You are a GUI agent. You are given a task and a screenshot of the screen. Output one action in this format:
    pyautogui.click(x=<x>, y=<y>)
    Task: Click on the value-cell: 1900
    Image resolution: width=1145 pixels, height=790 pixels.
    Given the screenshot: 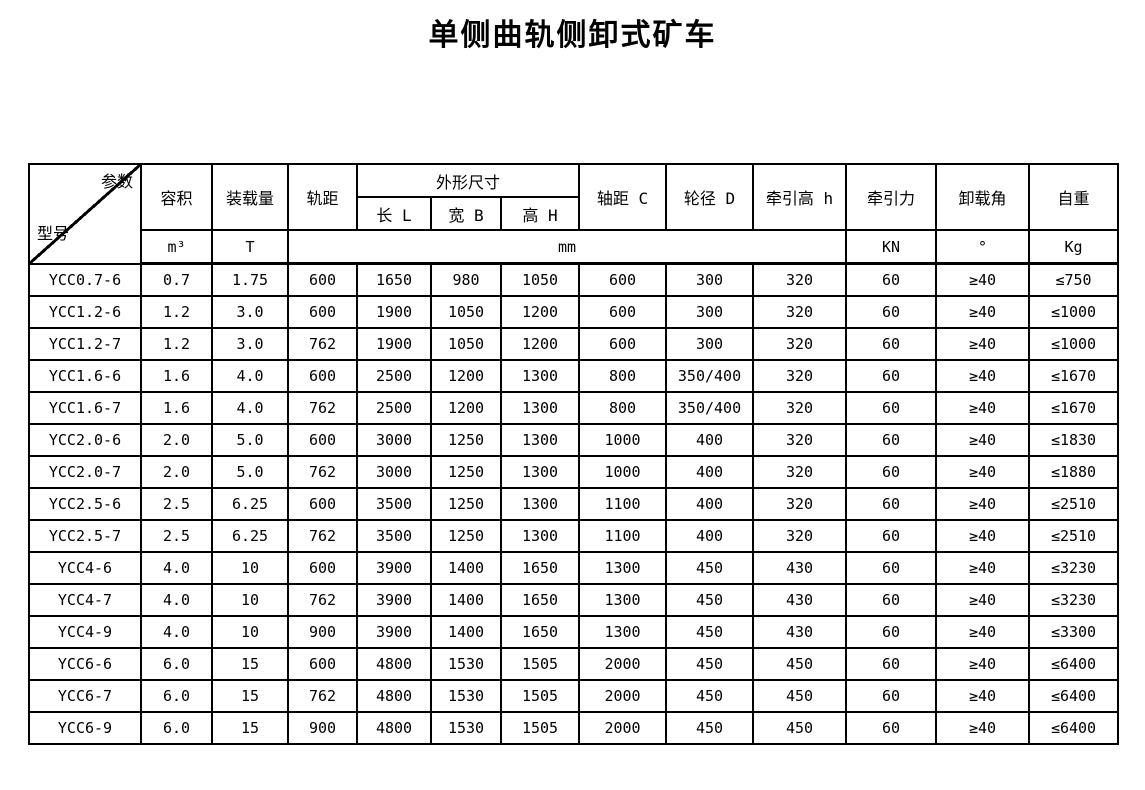 What is the action you would take?
    pyautogui.click(x=394, y=344)
    